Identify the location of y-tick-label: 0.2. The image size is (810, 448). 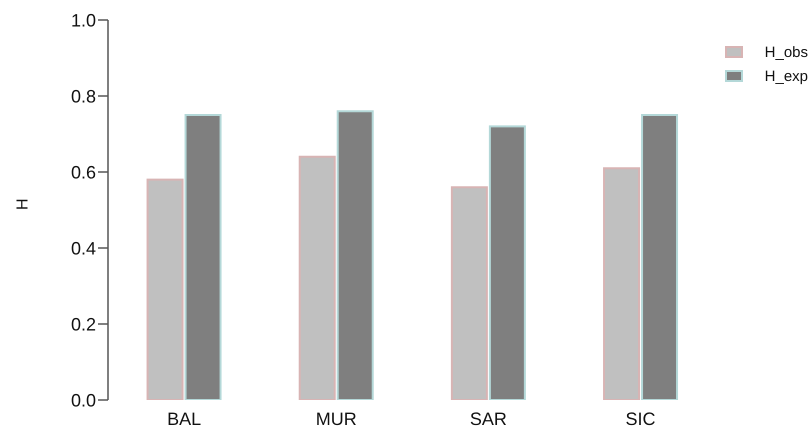
(83, 324).